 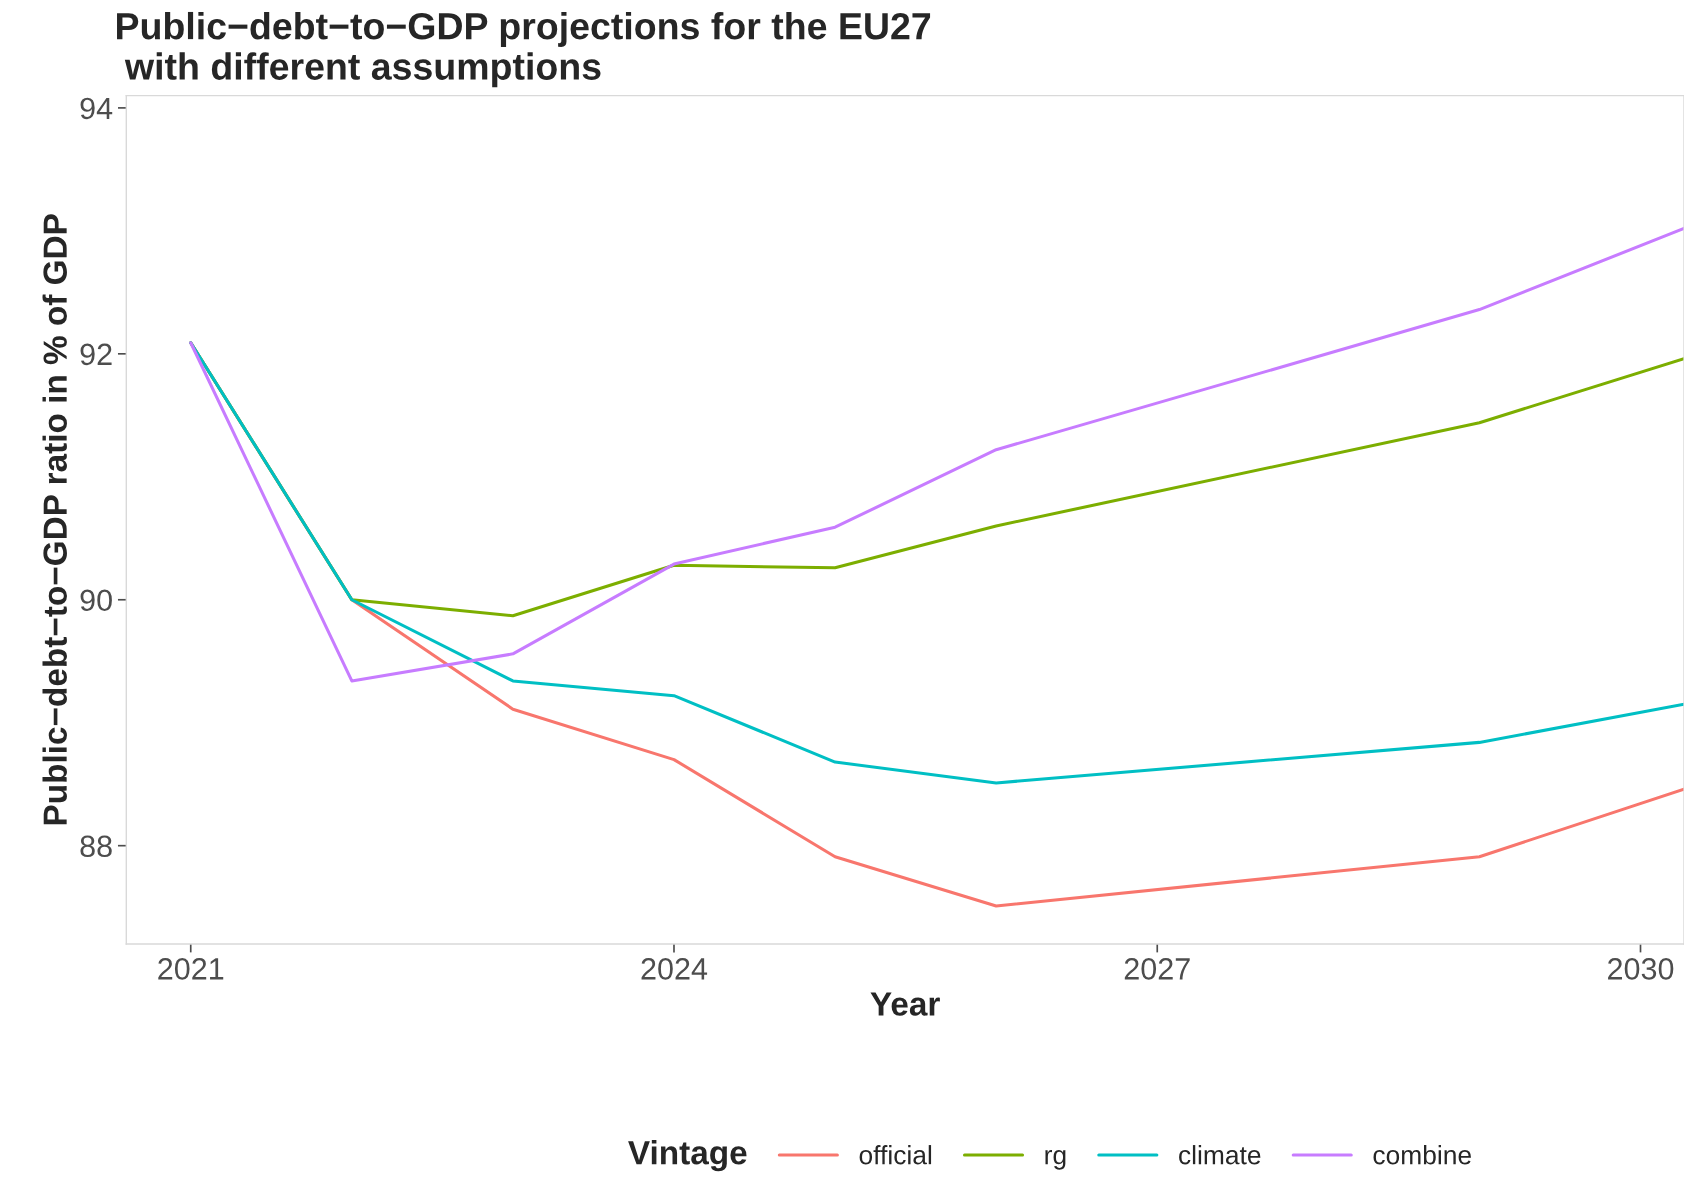 What do you see at coordinates (524, 49) in the screenshot?
I see `chart-title: Public−debt−to−GDP projections for the EU27 with different assumptions` at bounding box center [524, 49].